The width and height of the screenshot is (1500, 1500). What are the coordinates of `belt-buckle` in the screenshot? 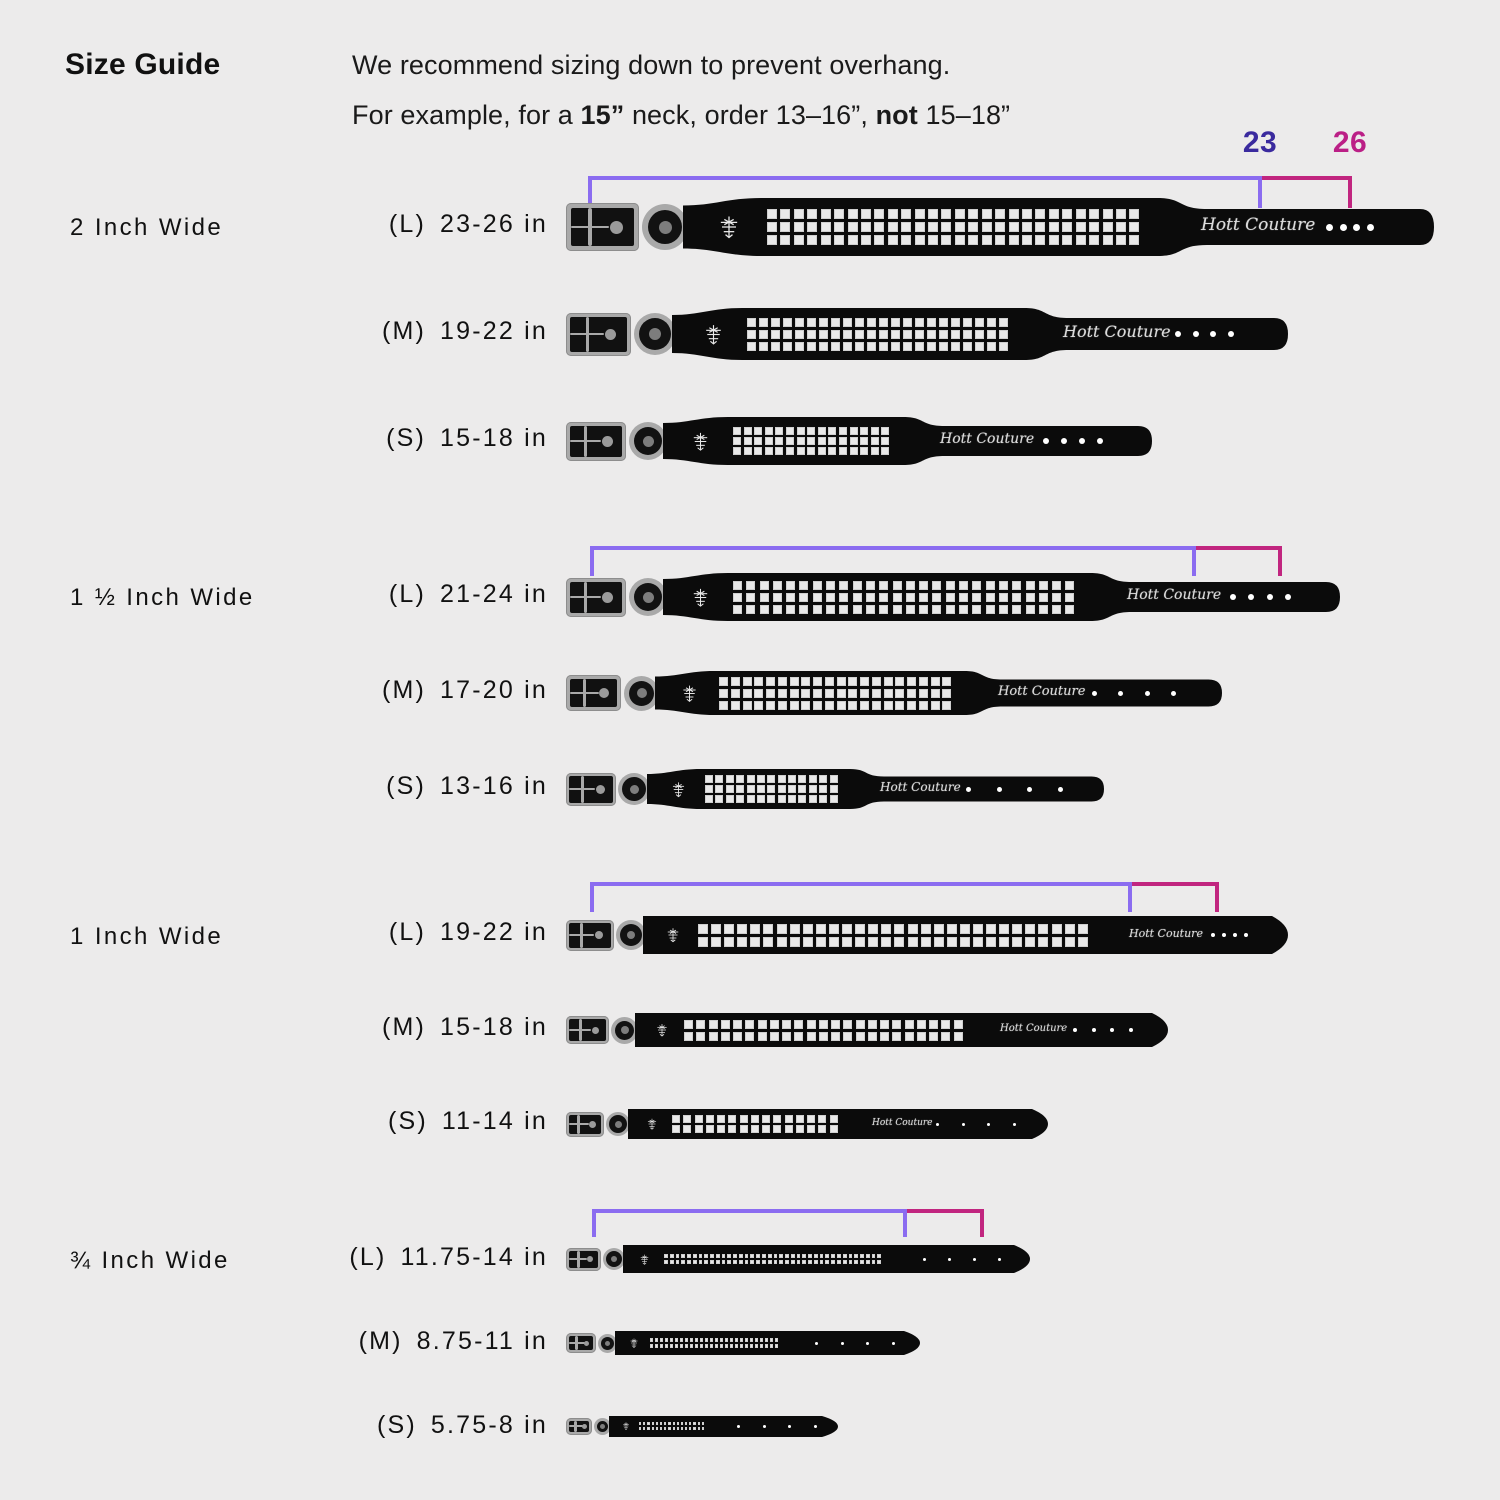 It's located at (596, 597).